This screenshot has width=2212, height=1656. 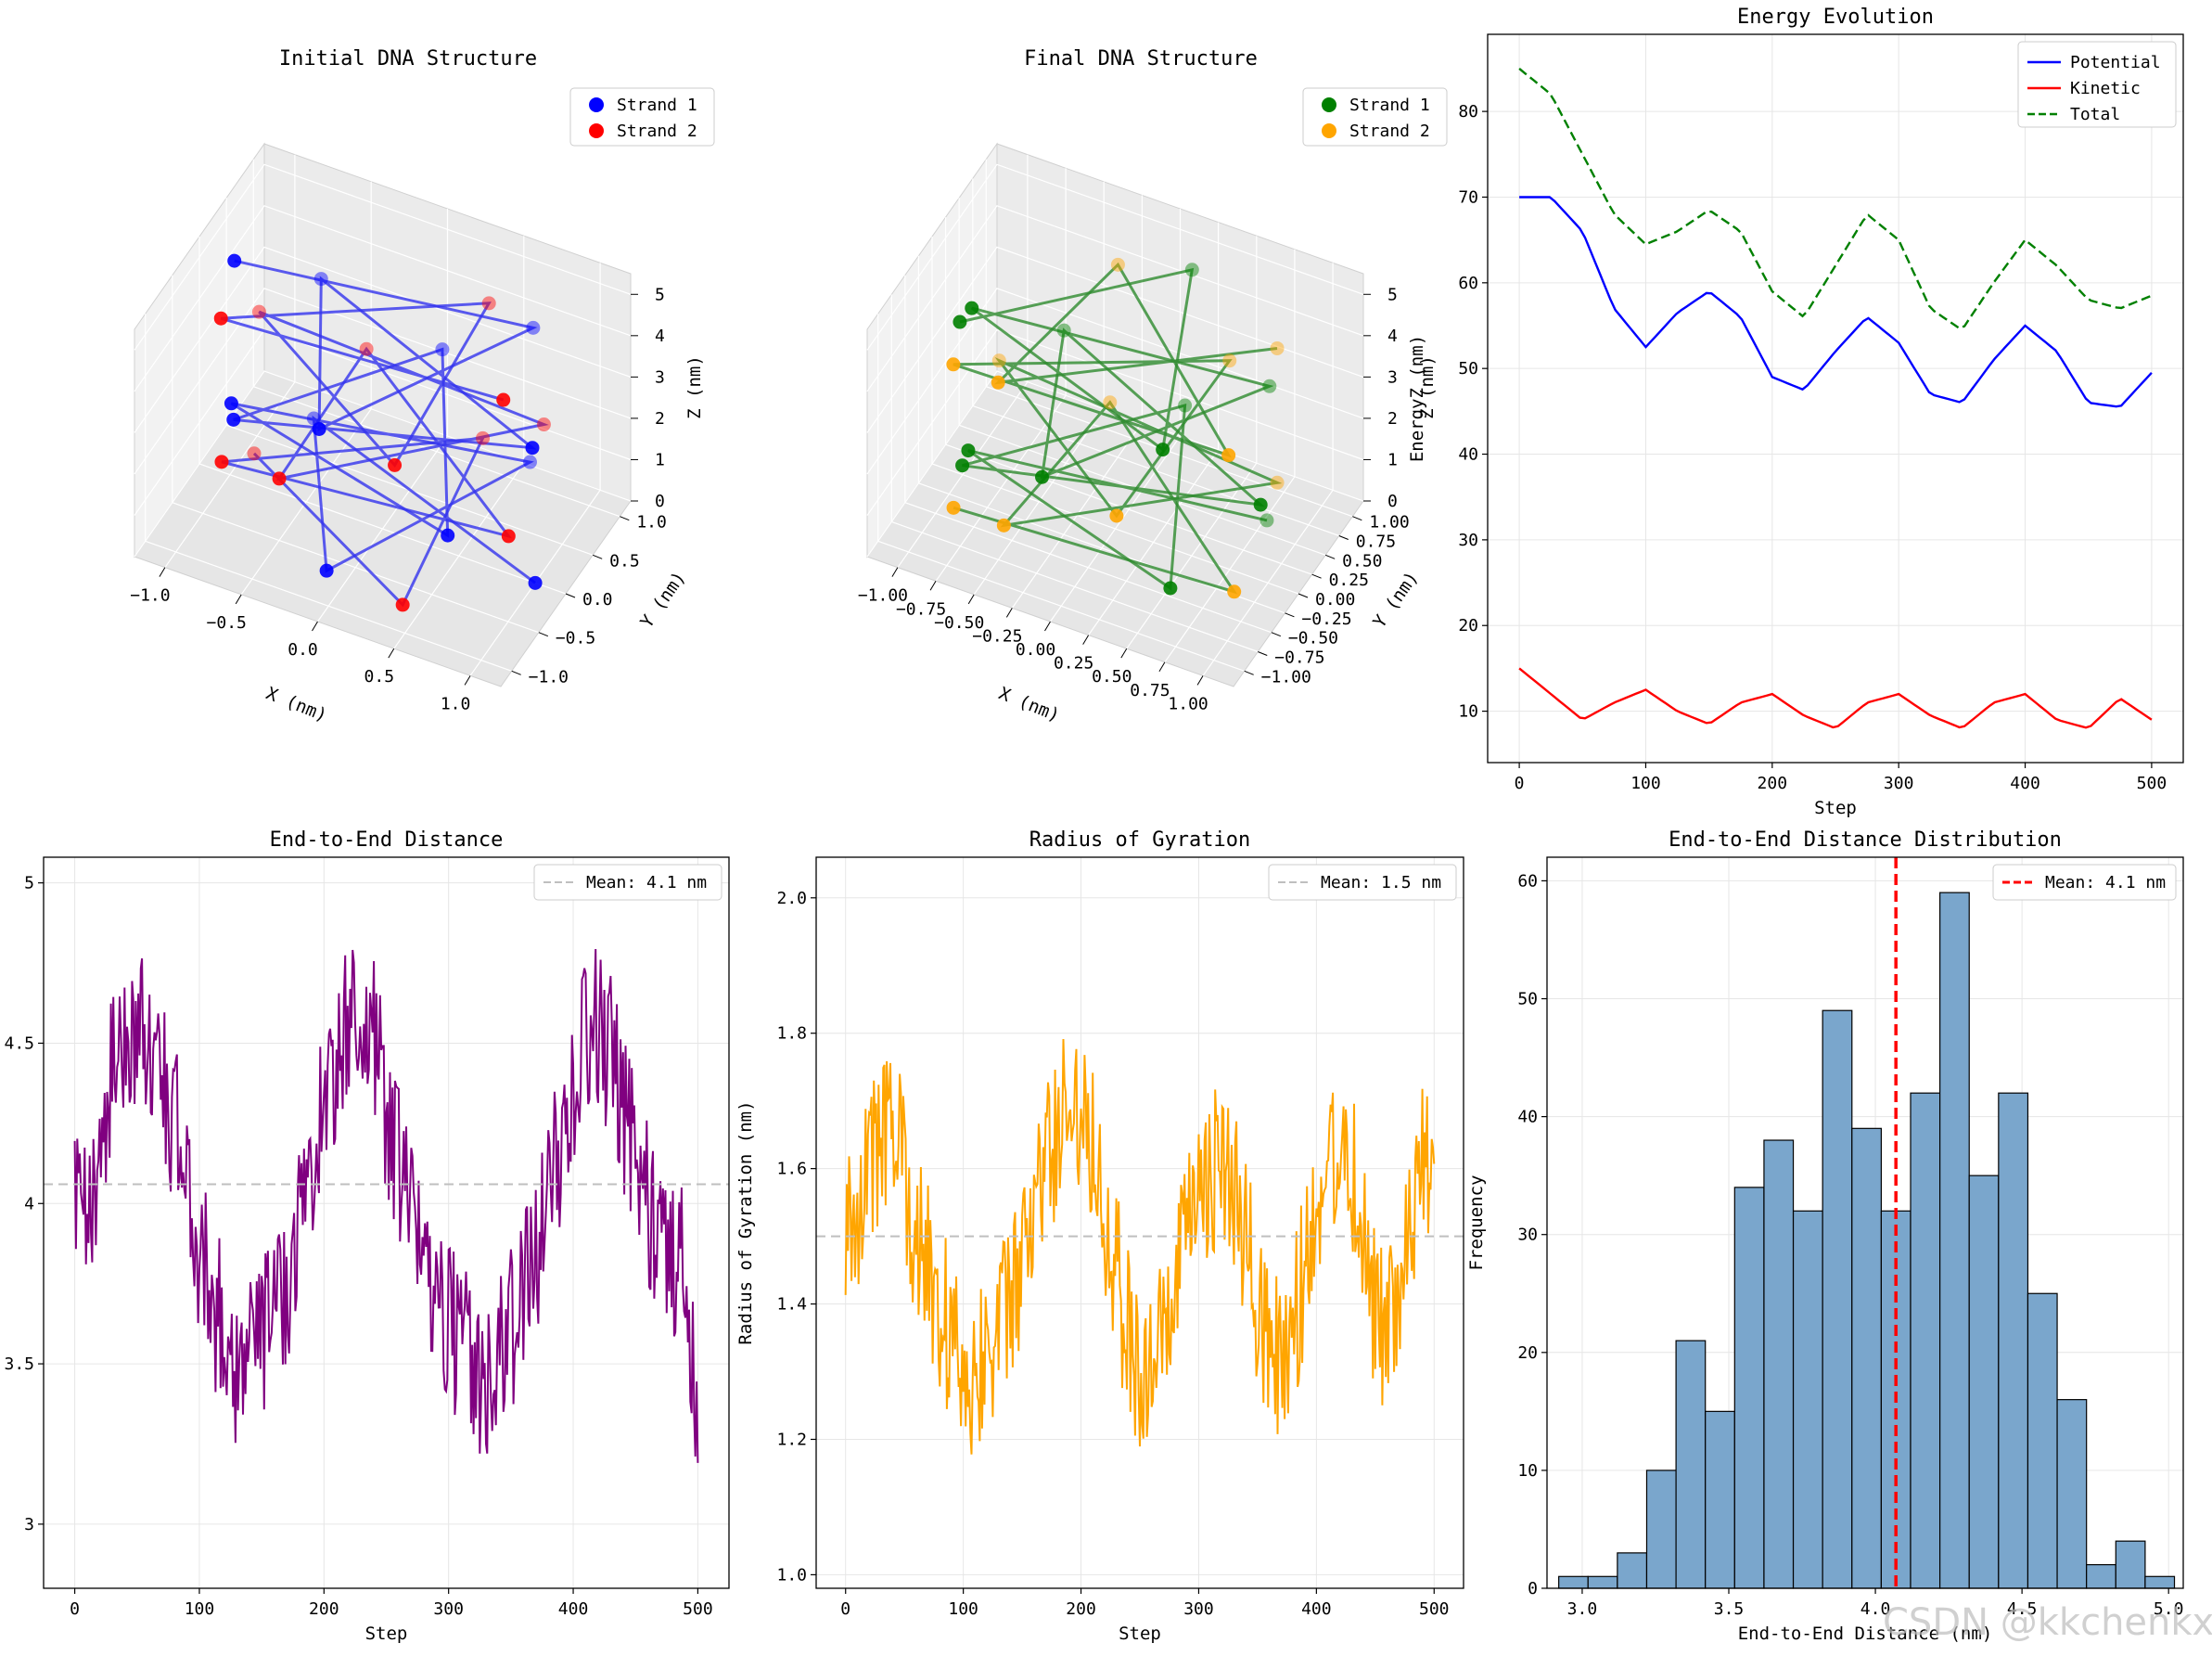 I want to click on x-tick-label: 0.25, so click(x=1073, y=664).